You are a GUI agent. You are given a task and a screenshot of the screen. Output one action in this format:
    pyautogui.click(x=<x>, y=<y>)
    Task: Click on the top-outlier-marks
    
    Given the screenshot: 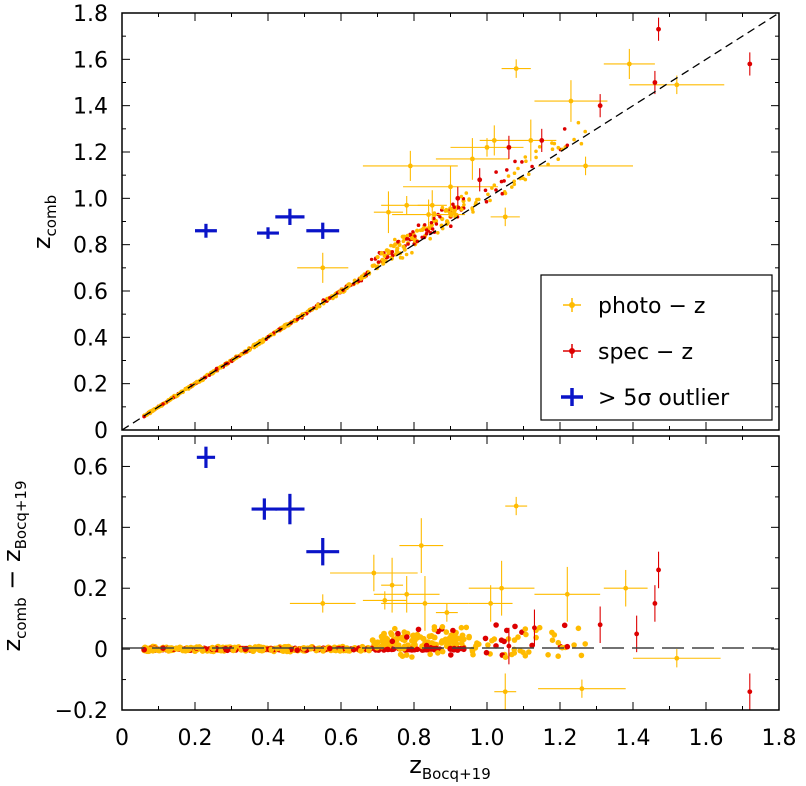 What is the action you would take?
    pyautogui.click(x=267, y=223)
    